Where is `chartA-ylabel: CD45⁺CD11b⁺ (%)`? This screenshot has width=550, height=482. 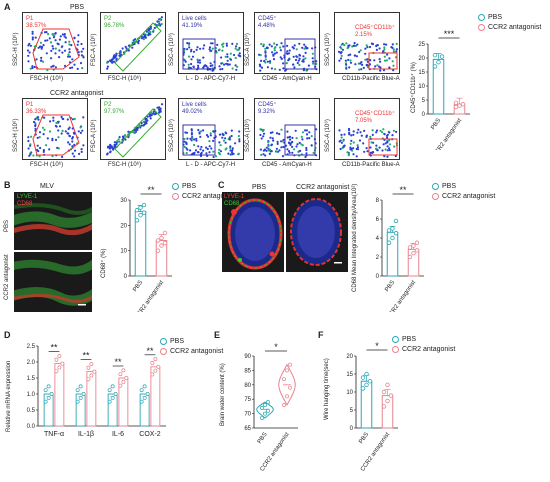 chartA-ylabel: CD45⁺CD11b⁺ (%) is located at coordinates (414, 87).